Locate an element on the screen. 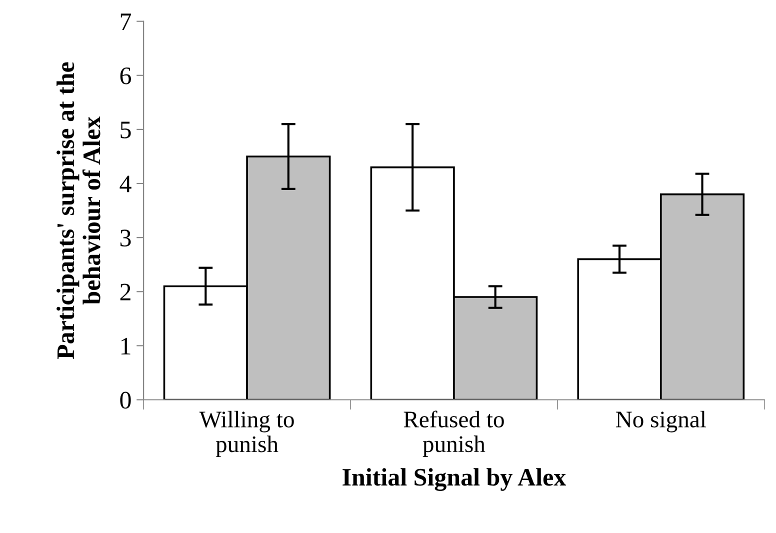  y-tick-label: 1 is located at coordinates (125, 346).